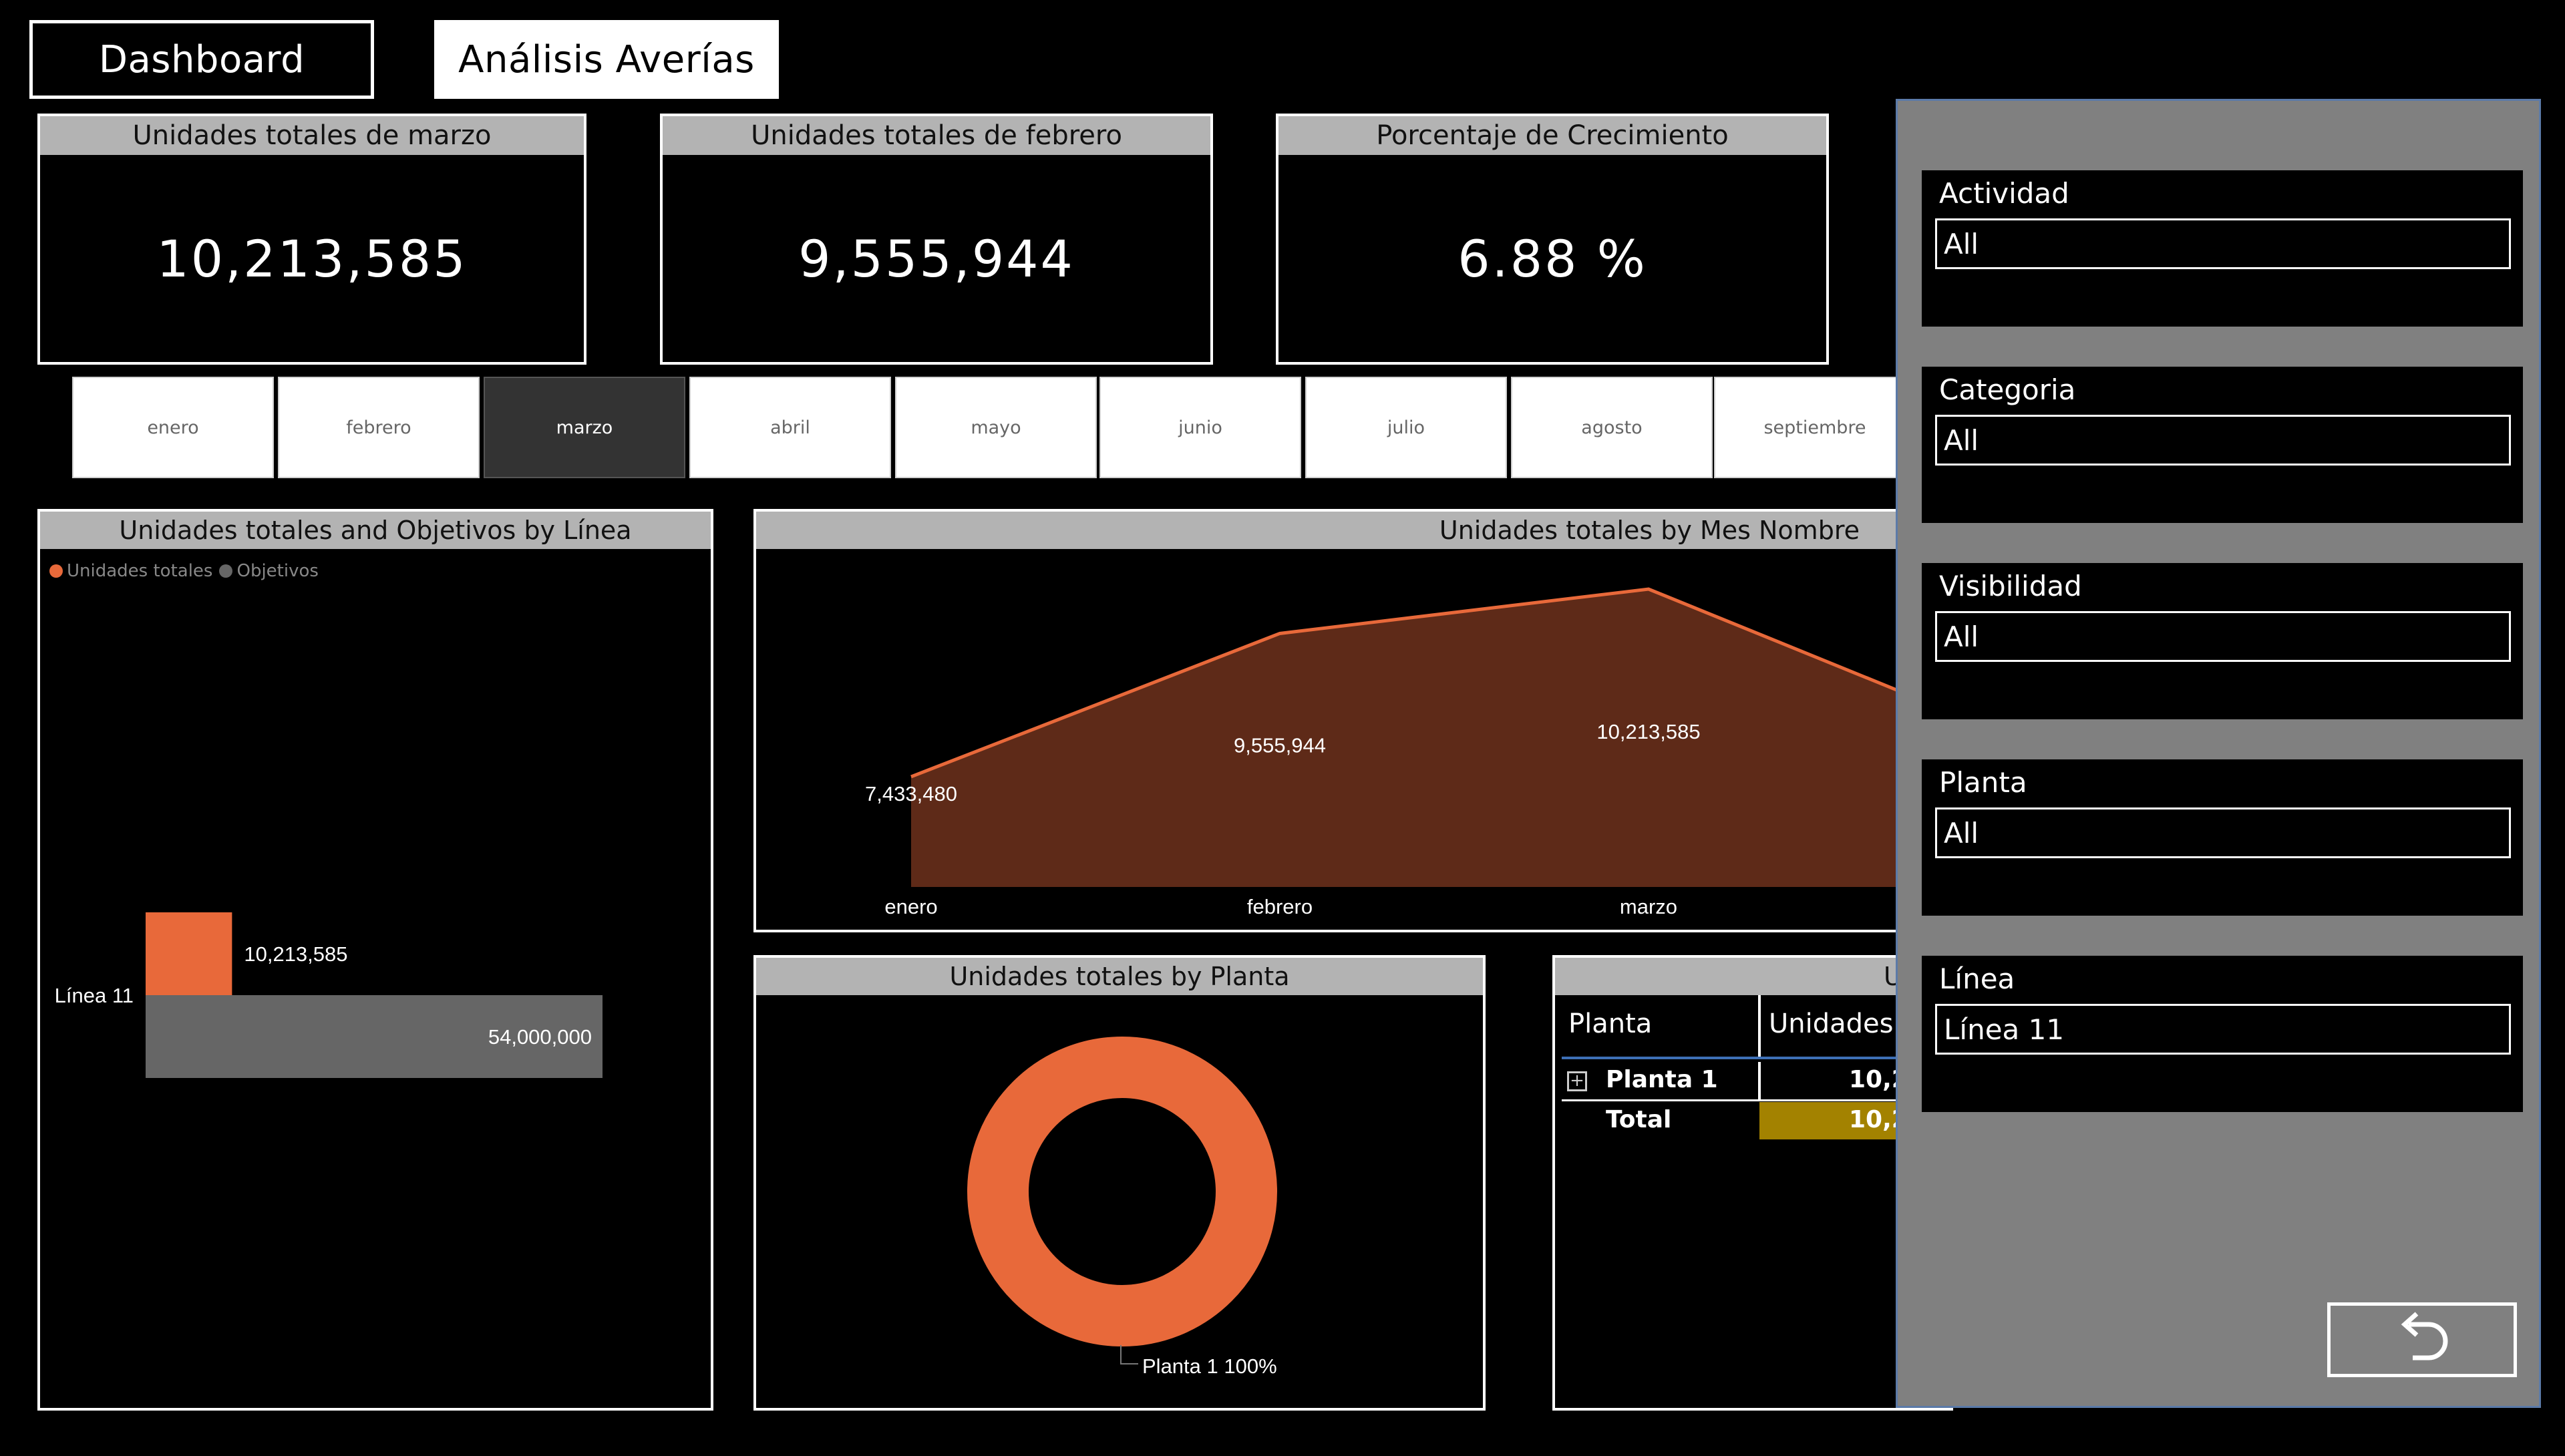 Image resolution: width=2565 pixels, height=1456 pixels. I want to click on area-data-label: 9,555,944, so click(1280, 745).